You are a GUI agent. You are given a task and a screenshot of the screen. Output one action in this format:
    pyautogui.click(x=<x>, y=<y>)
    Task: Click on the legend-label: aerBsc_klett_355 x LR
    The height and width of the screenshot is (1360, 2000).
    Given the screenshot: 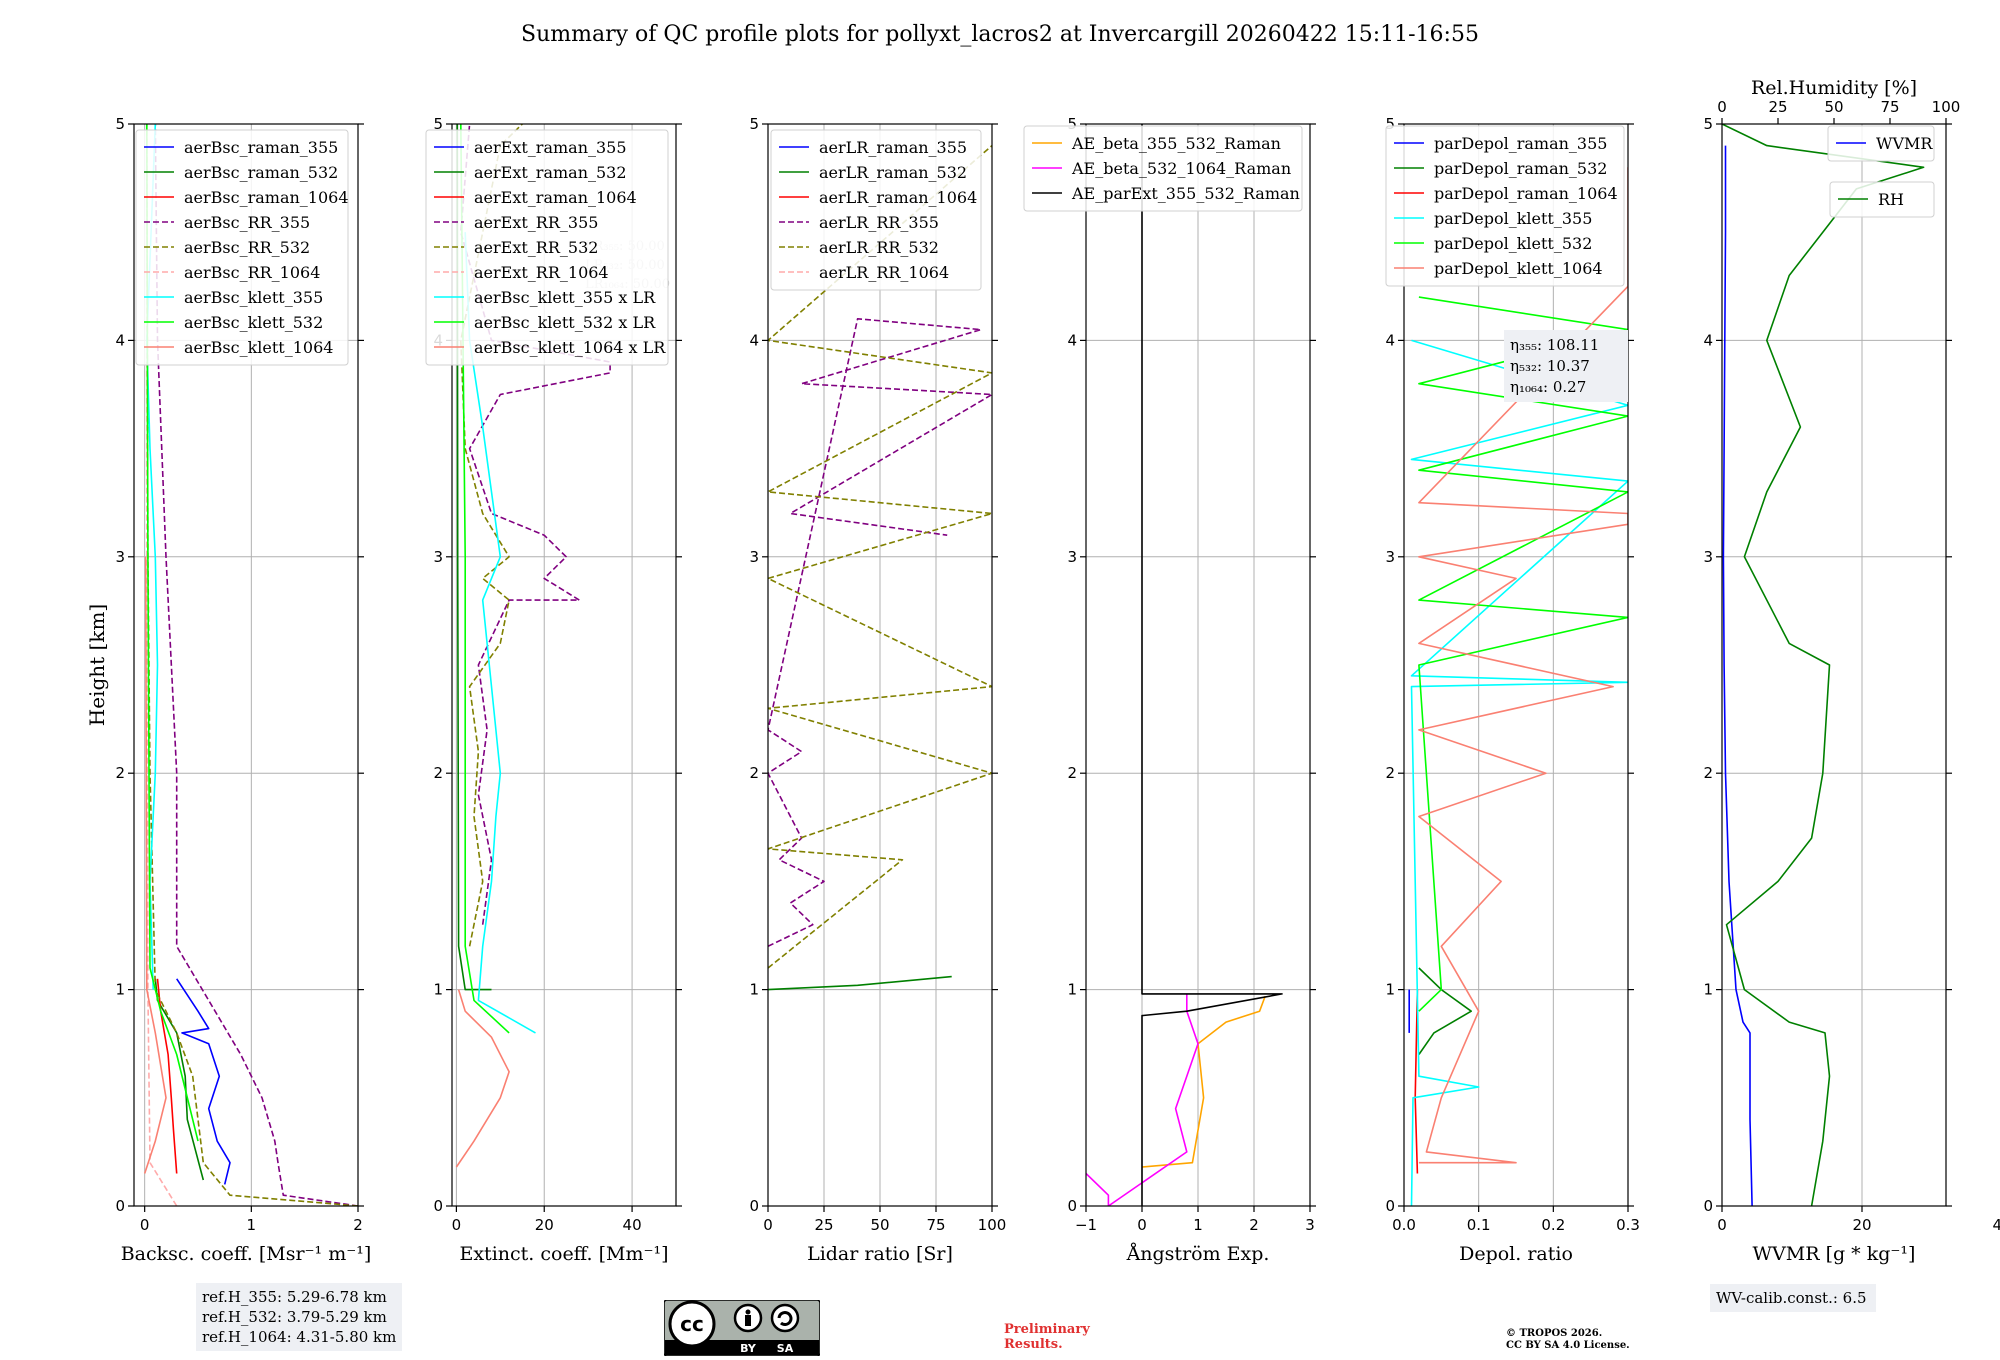 What is the action you would take?
    pyautogui.click(x=565, y=297)
    